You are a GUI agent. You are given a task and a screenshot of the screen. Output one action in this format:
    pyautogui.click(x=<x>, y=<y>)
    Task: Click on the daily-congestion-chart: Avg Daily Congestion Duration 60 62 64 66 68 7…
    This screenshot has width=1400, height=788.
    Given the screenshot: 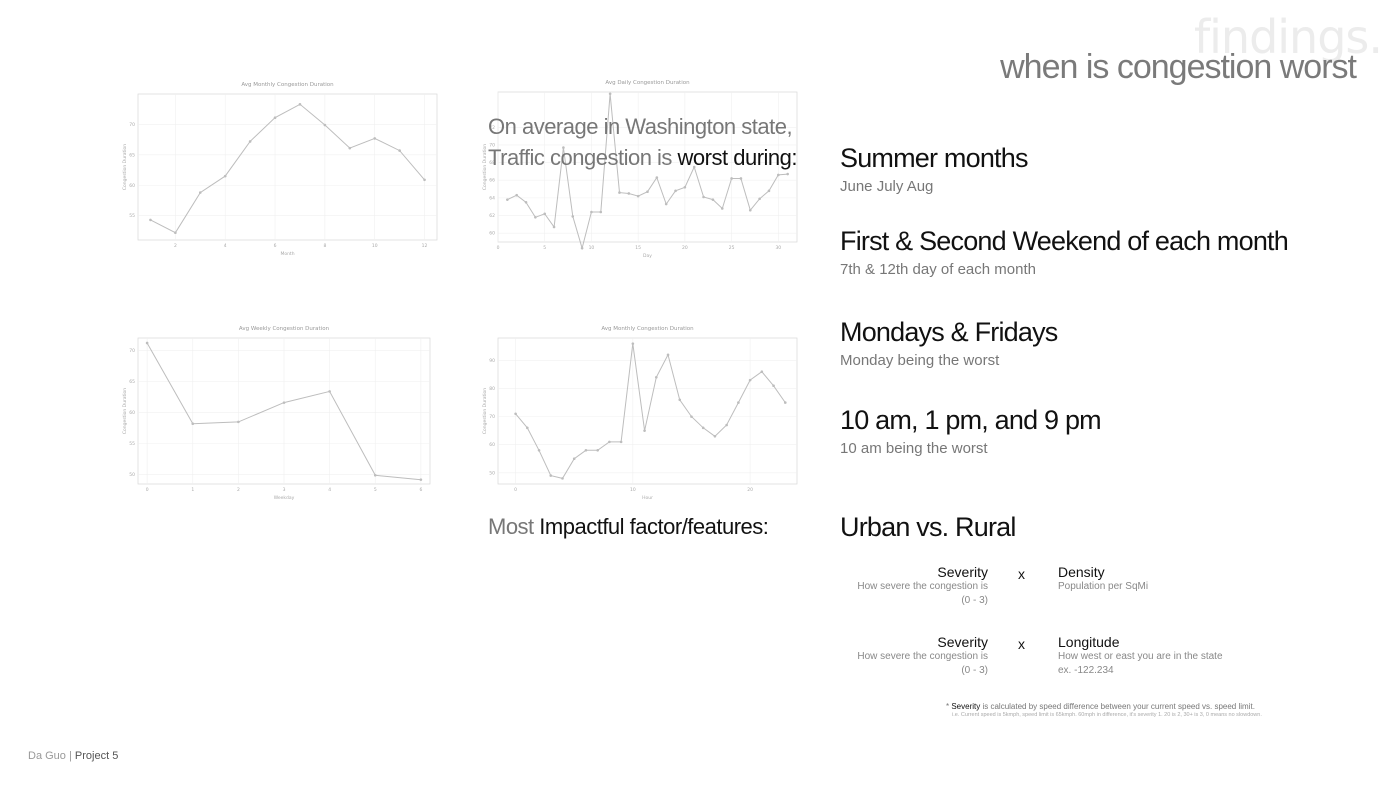 What is the action you would take?
    pyautogui.click(x=642, y=171)
    